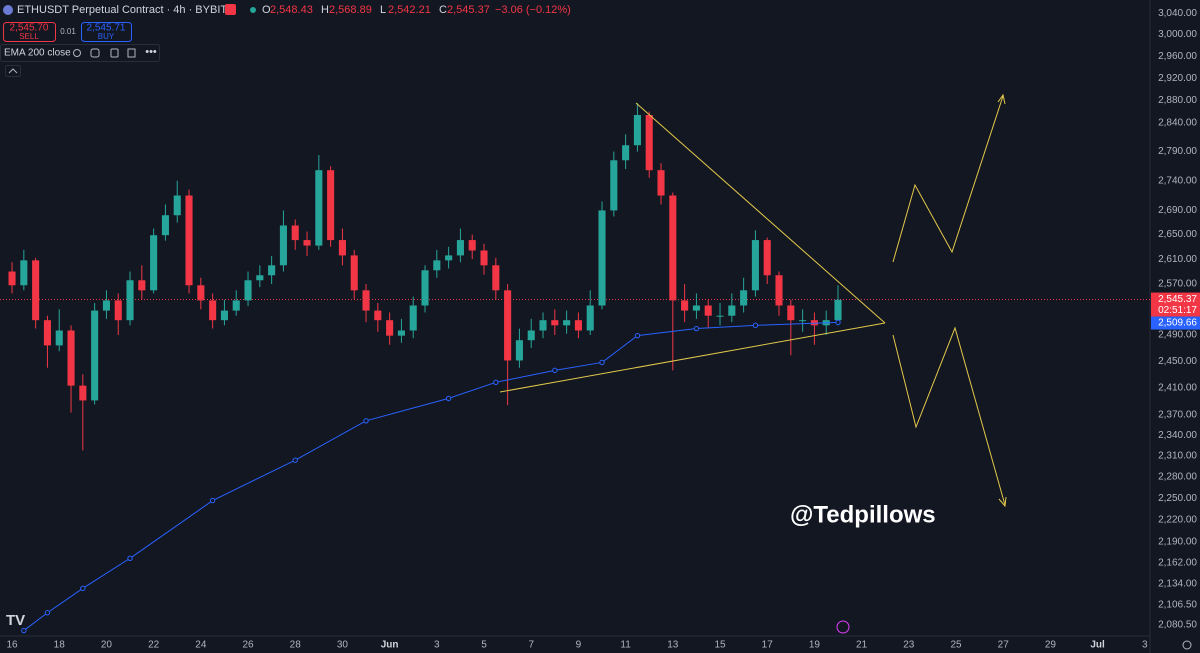 The image size is (1200, 653). I want to click on x-tick-label: 29, so click(1051, 645).